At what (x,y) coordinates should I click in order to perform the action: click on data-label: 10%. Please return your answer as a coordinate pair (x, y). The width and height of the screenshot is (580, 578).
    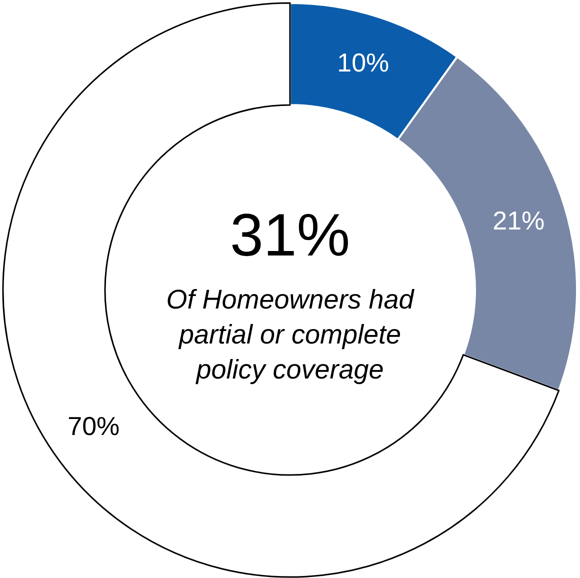
    Looking at the image, I should click on (363, 62).